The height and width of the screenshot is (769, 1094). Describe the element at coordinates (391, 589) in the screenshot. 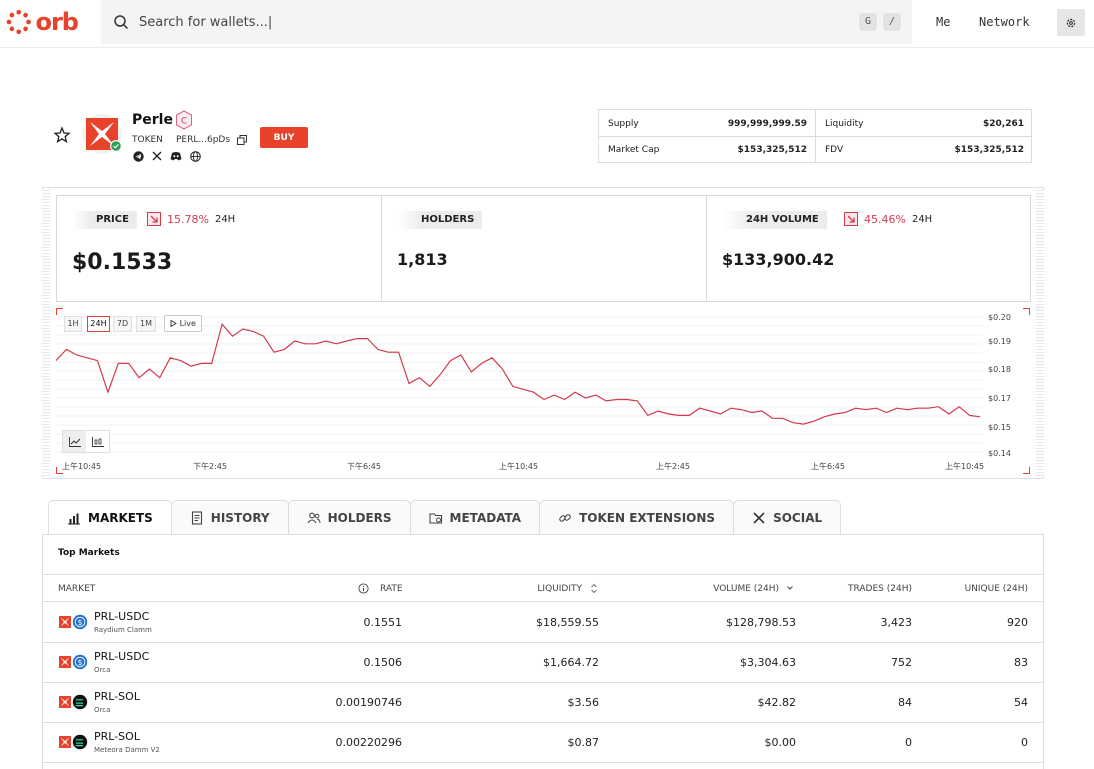

I see `column-rate: RATE` at that location.